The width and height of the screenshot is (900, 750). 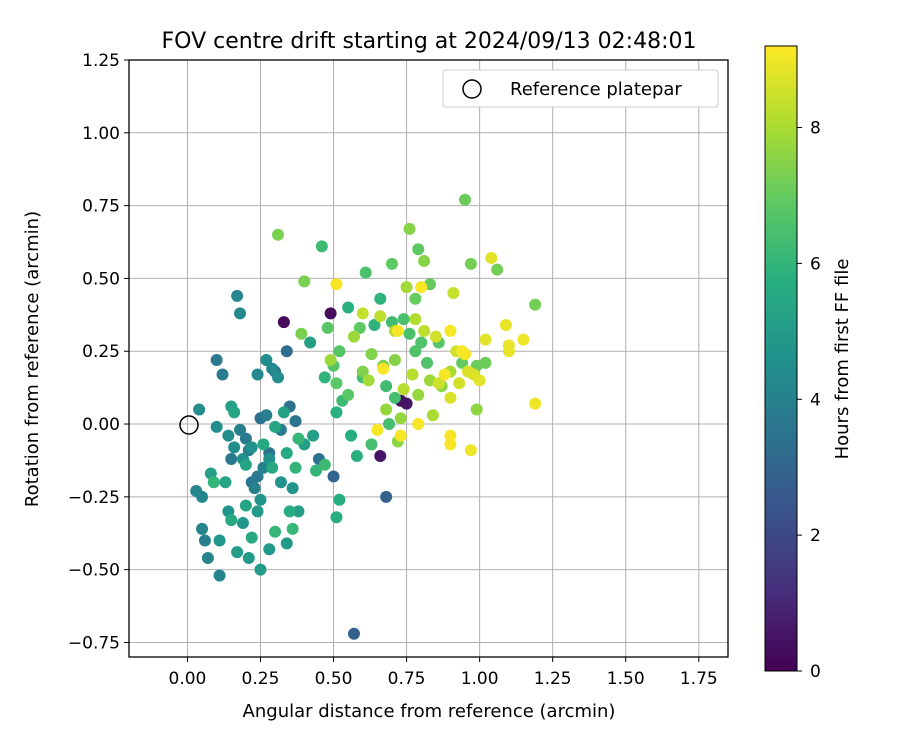 What do you see at coordinates (101, 352) in the screenshot?
I see `y-tick-label: 0.25` at bounding box center [101, 352].